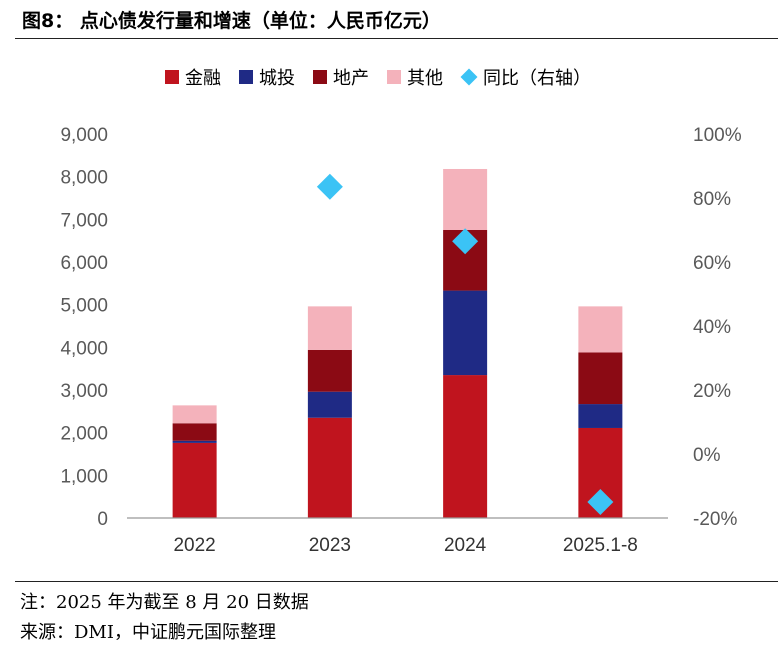 This screenshot has width=780, height=651. I want to click on footnote: 注：2025 年为截至 8 月 20 日数据, so click(164, 602).